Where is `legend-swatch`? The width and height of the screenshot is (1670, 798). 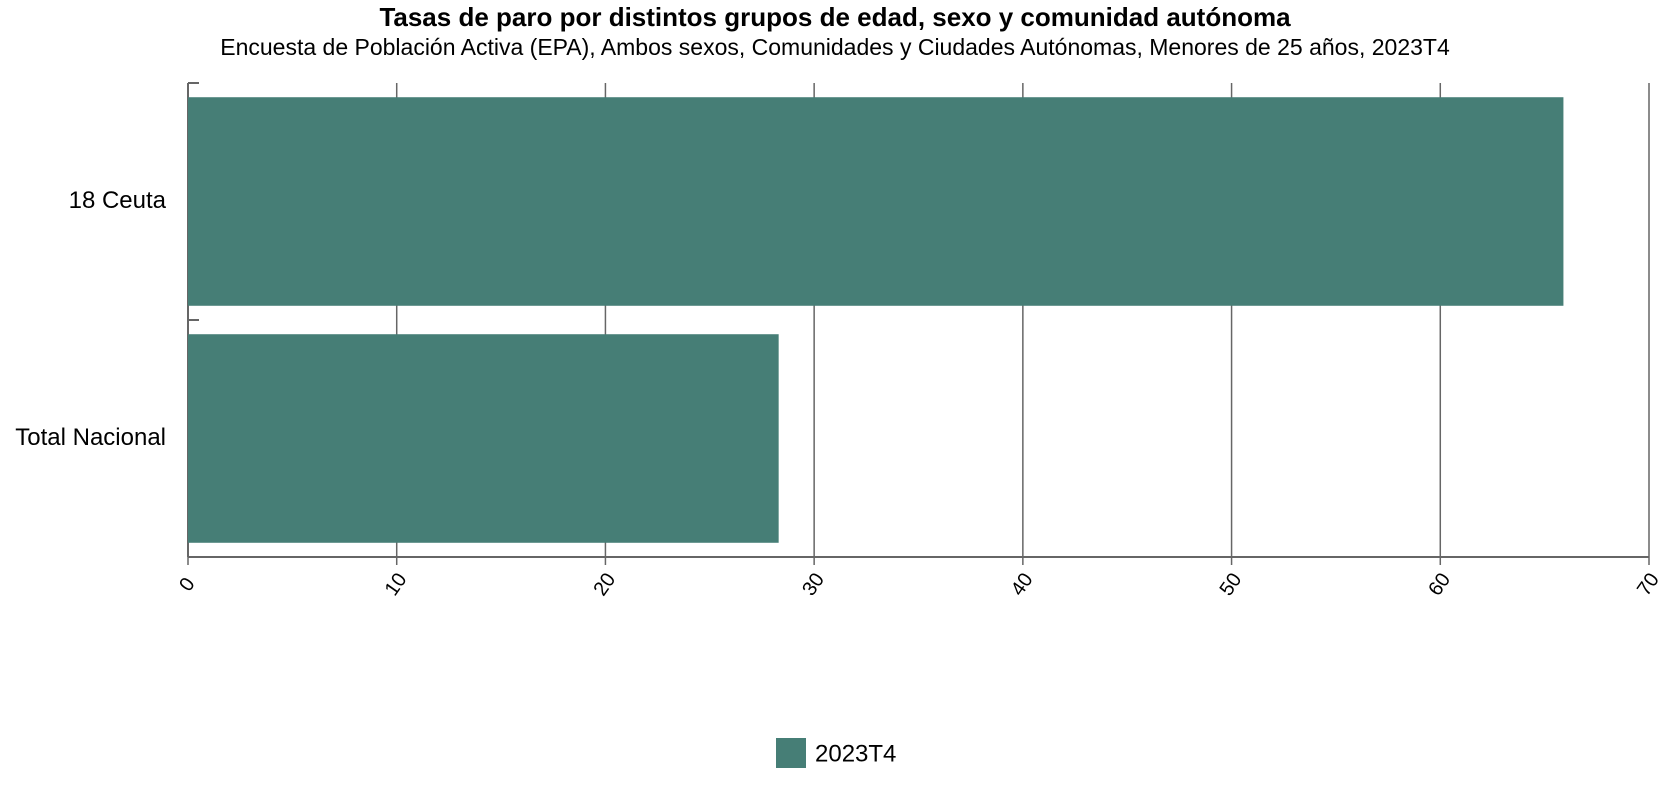
legend-swatch is located at coordinates (791, 753).